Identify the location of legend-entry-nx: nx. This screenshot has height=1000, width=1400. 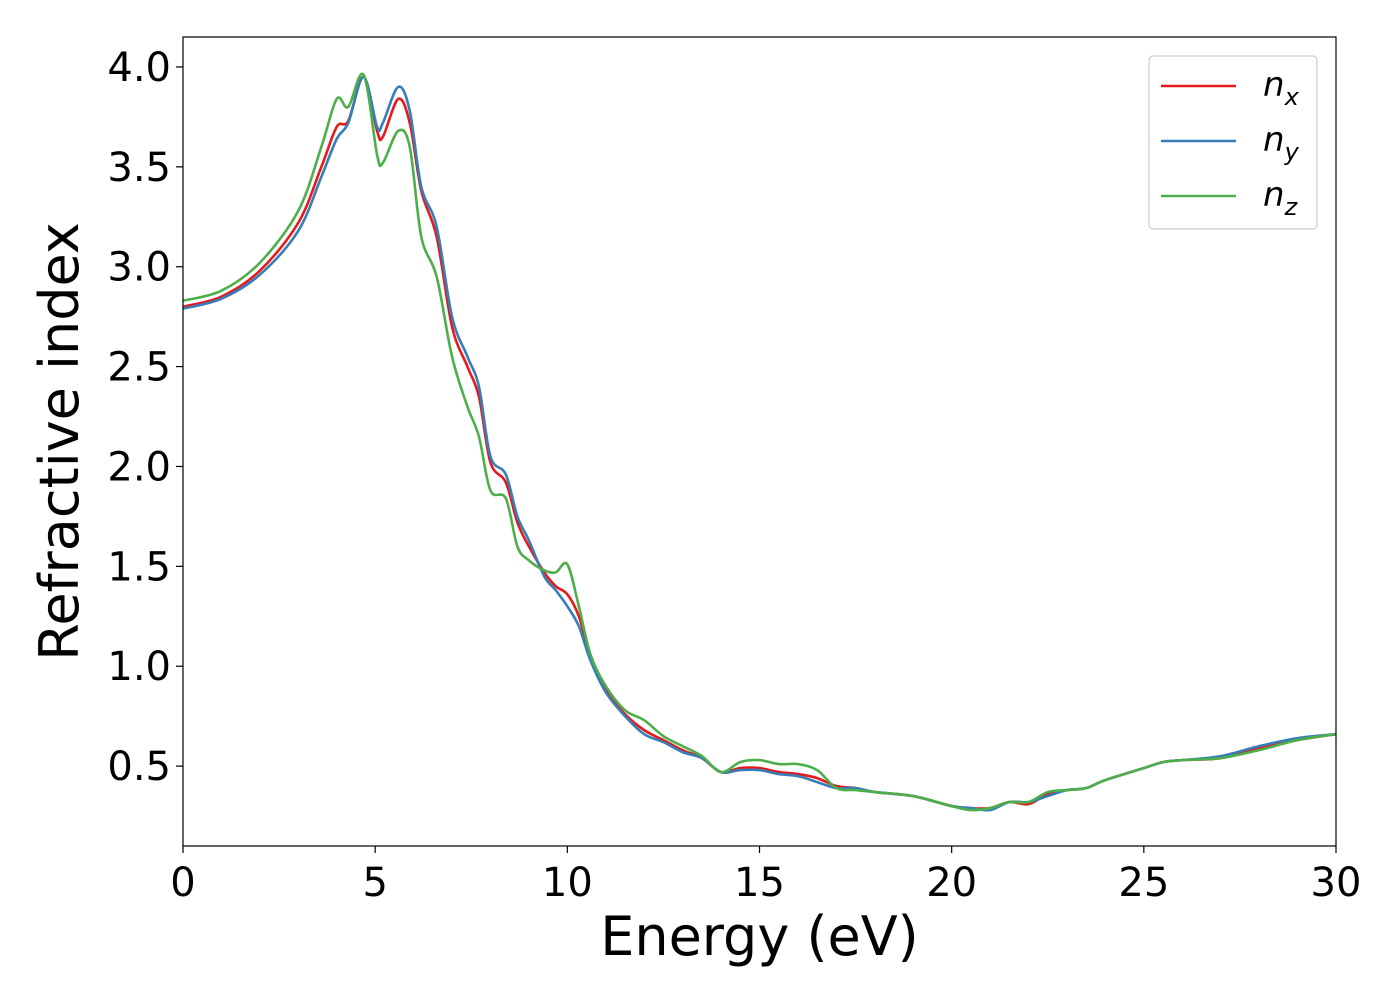
(1281, 88).